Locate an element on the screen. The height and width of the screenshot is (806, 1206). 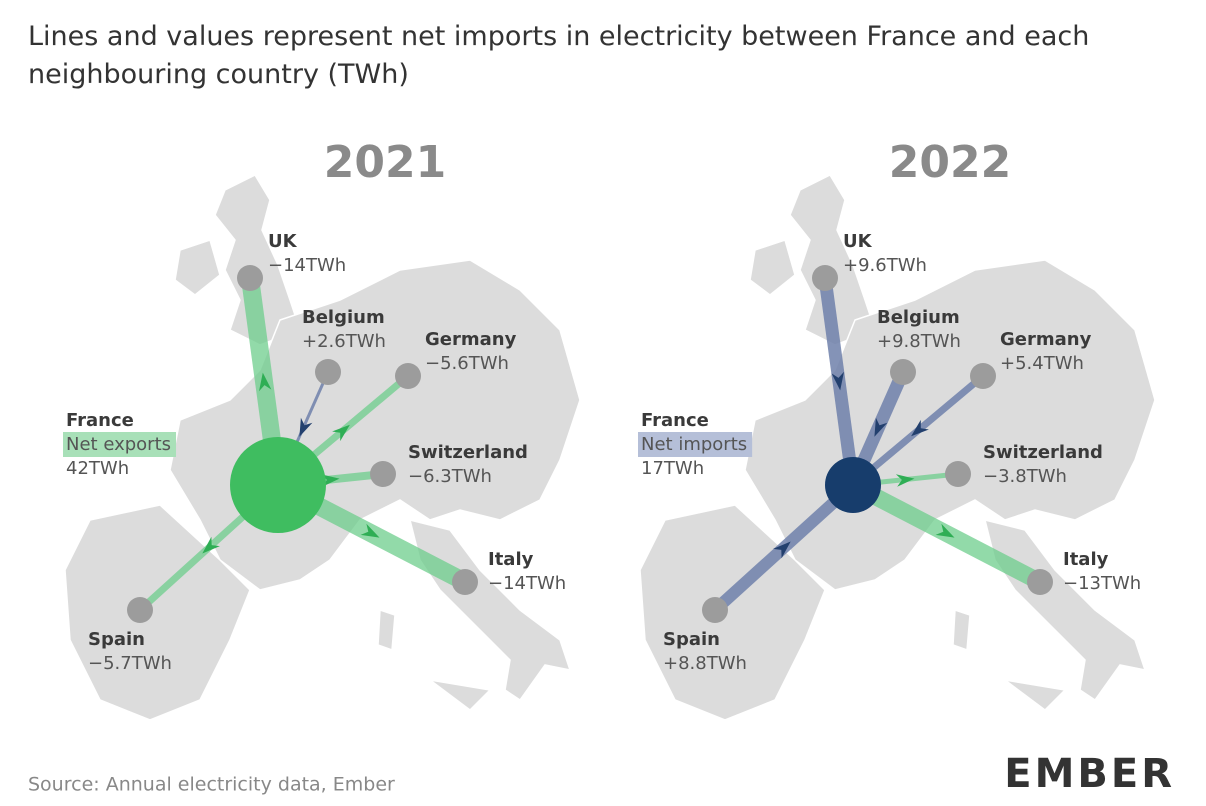
year: 2022 is located at coordinates (950, 162).